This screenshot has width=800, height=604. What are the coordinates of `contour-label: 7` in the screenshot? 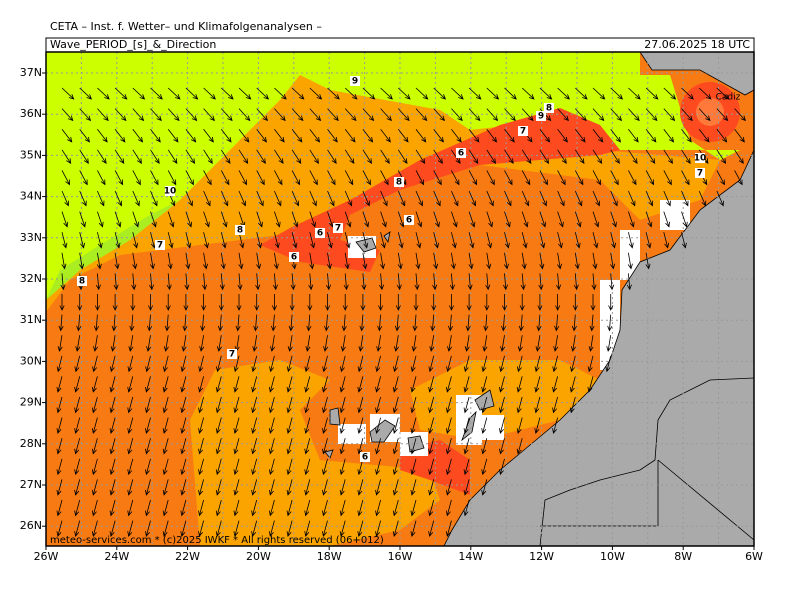 It's located at (160, 246).